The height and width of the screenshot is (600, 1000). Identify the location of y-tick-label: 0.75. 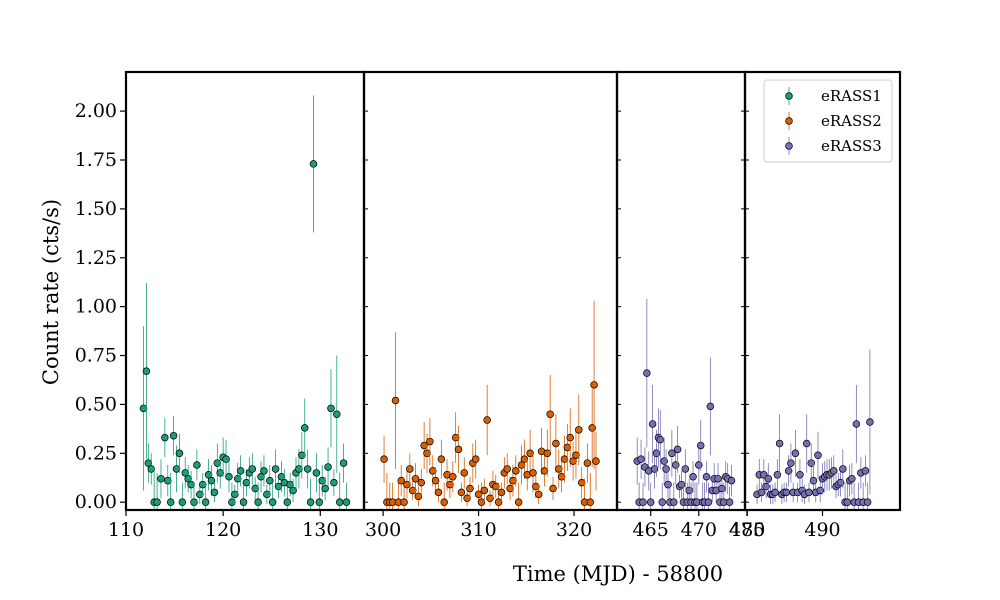
(96, 356).